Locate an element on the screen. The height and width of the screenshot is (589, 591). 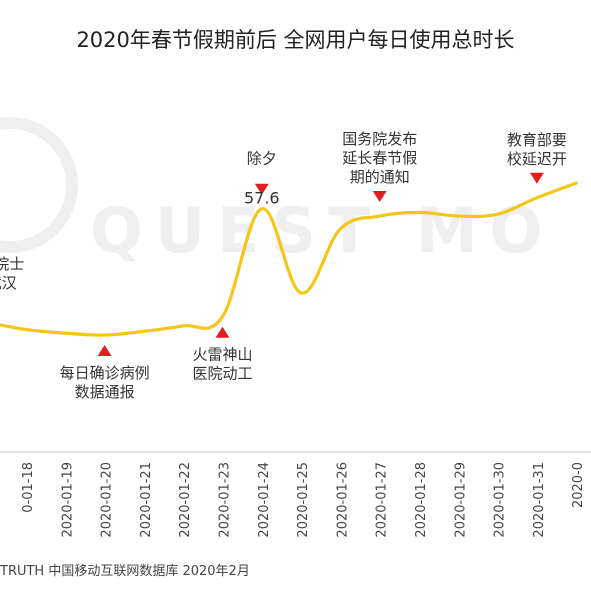
x-tick-label: 2020-0 is located at coordinates (578, 485).